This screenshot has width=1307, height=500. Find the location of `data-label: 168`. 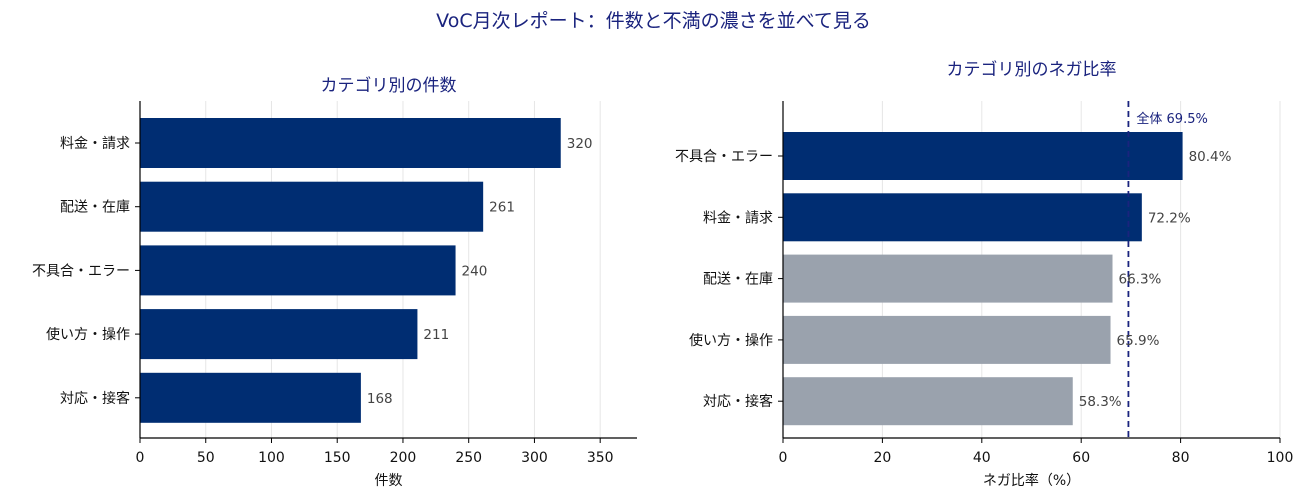

data-label: 168 is located at coordinates (380, 399).